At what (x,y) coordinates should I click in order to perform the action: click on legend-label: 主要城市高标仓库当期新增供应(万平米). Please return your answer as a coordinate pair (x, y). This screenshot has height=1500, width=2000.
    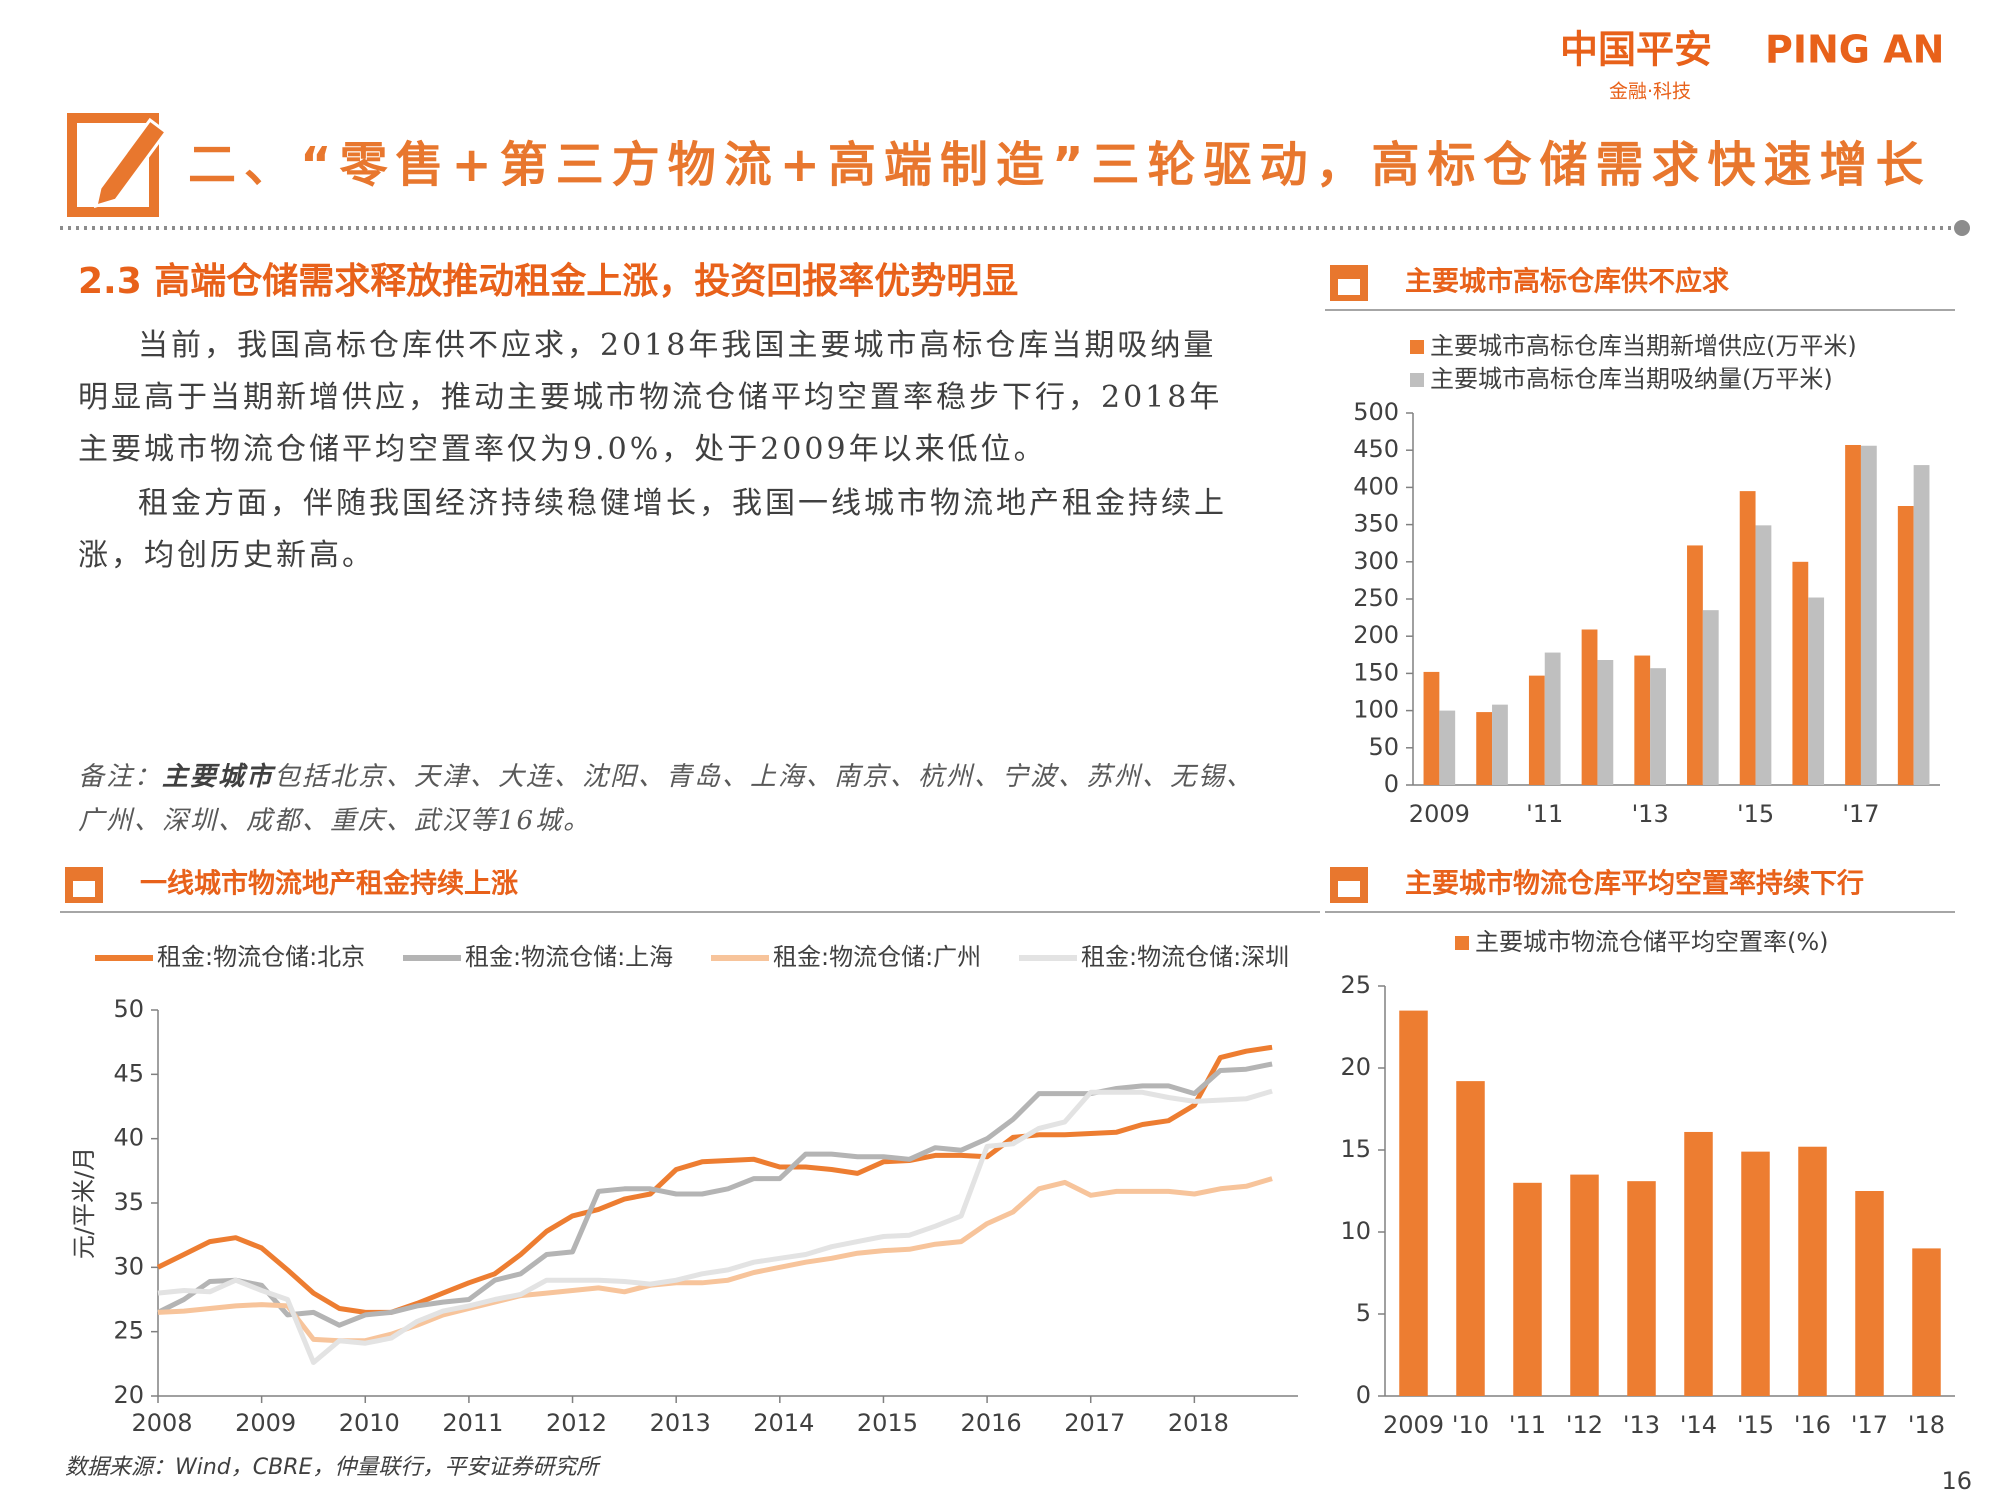
    Looking at the image, I should click on (1643, 346).